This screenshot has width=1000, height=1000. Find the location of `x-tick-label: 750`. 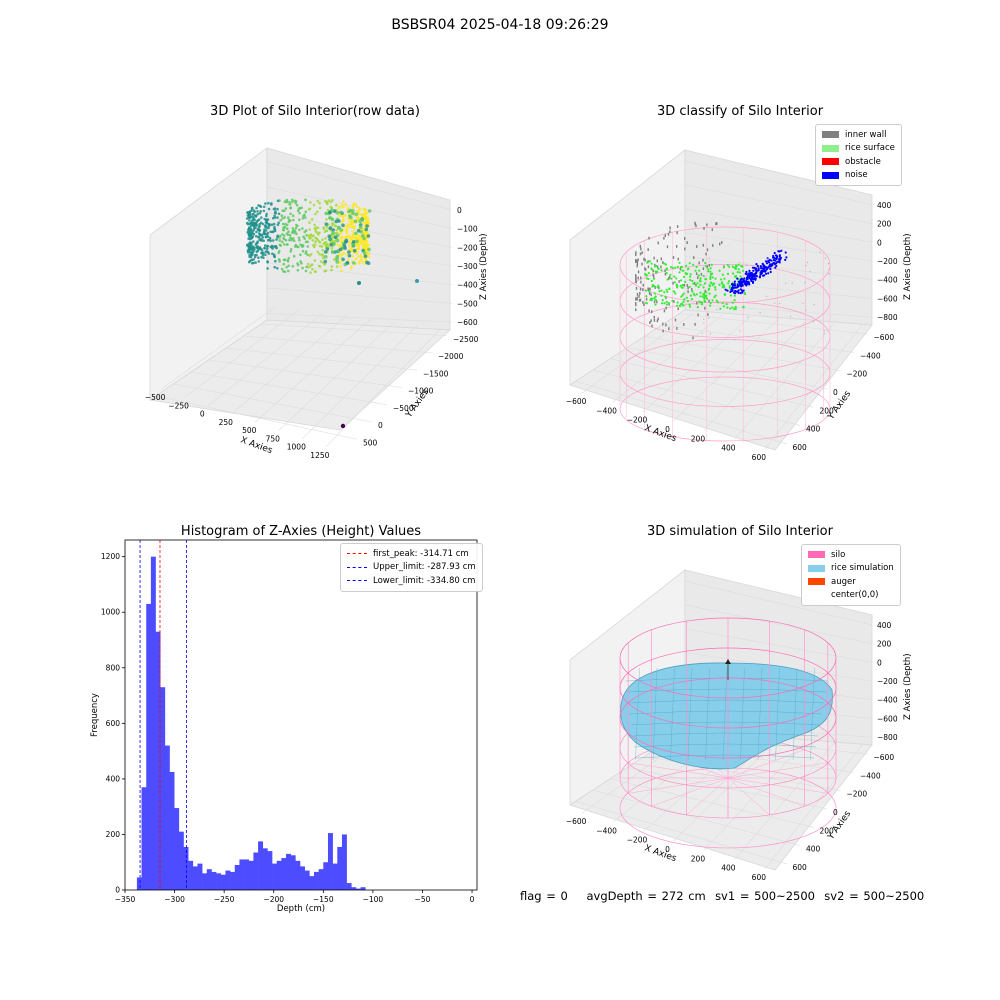

x-tick-label: 750 is located at coordinates (273, 438).